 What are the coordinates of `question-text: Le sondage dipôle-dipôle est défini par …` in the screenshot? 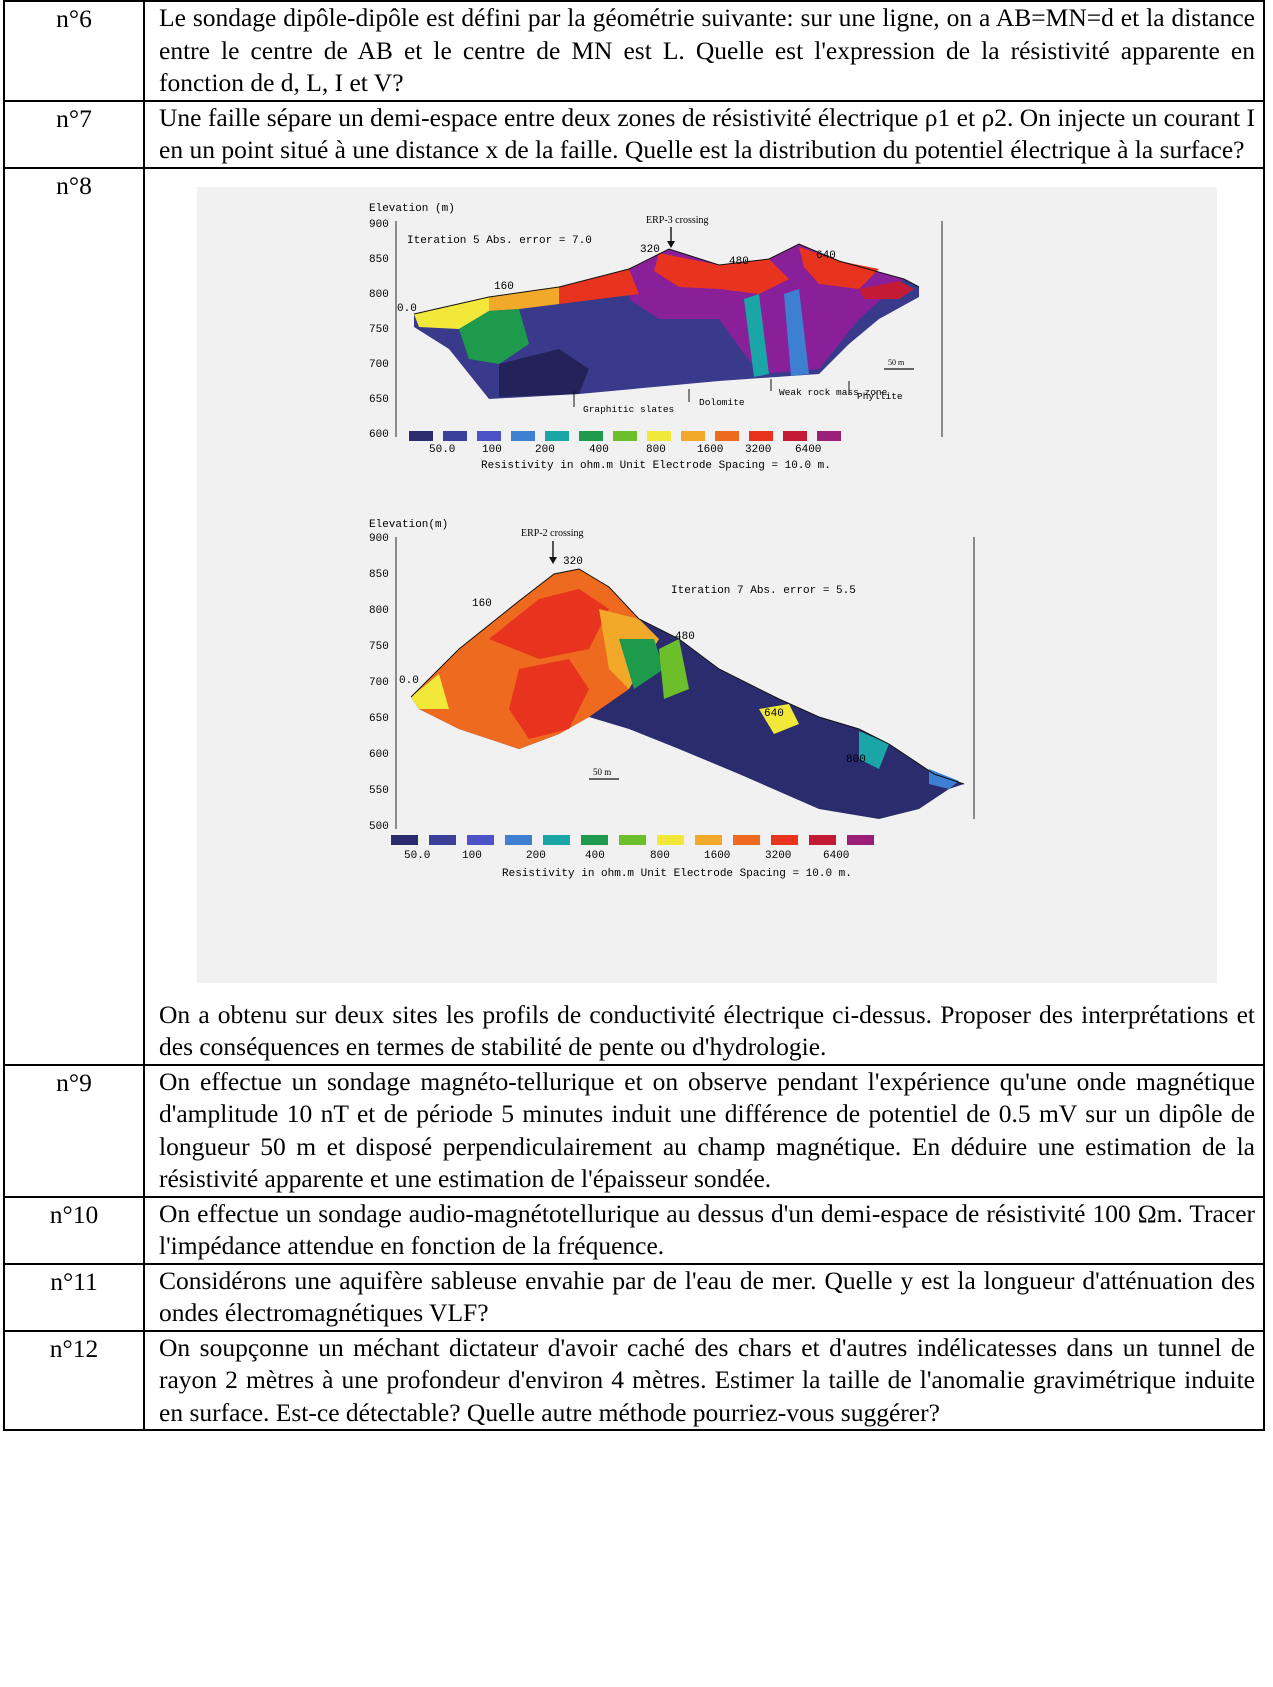 It's located at (704, 51).